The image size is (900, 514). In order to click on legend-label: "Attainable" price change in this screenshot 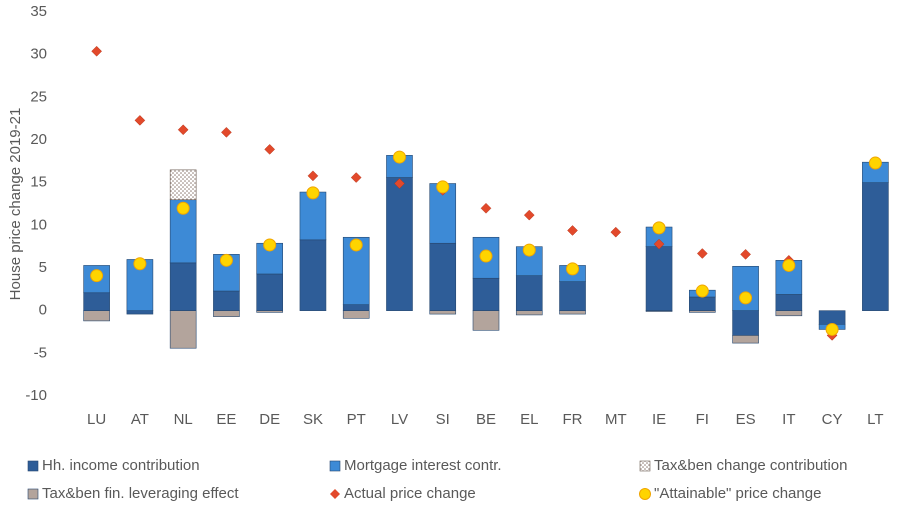, I will do `click(737, 493)`.